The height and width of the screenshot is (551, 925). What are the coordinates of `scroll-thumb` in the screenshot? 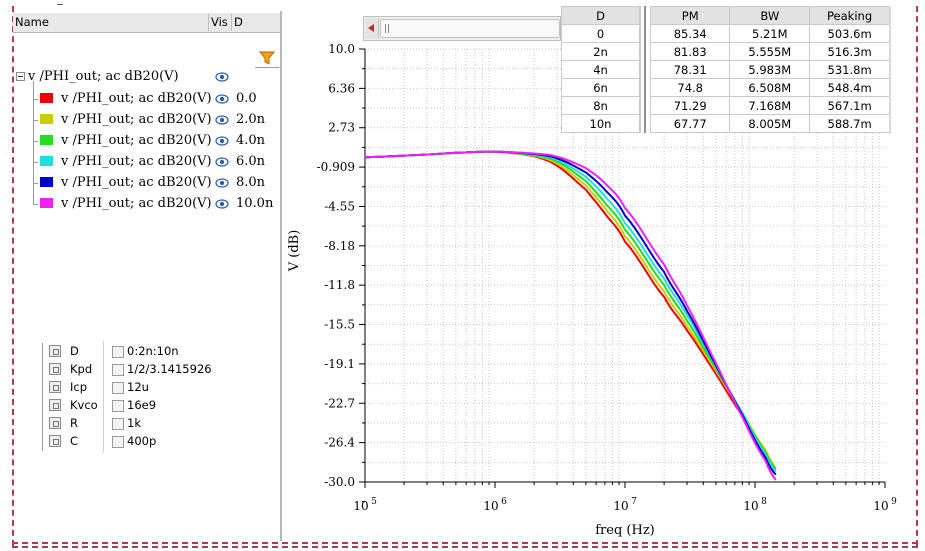 It's located at (470, 28).